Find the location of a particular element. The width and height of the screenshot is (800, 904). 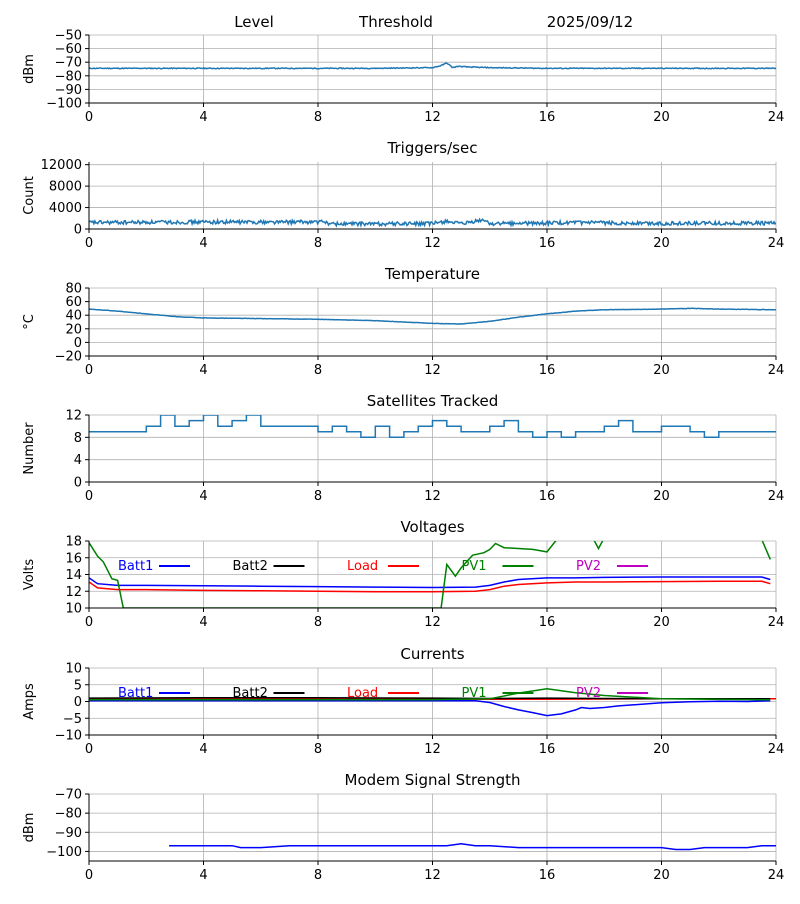

y-tick-label: −60 is located at coordinates (68, 49).